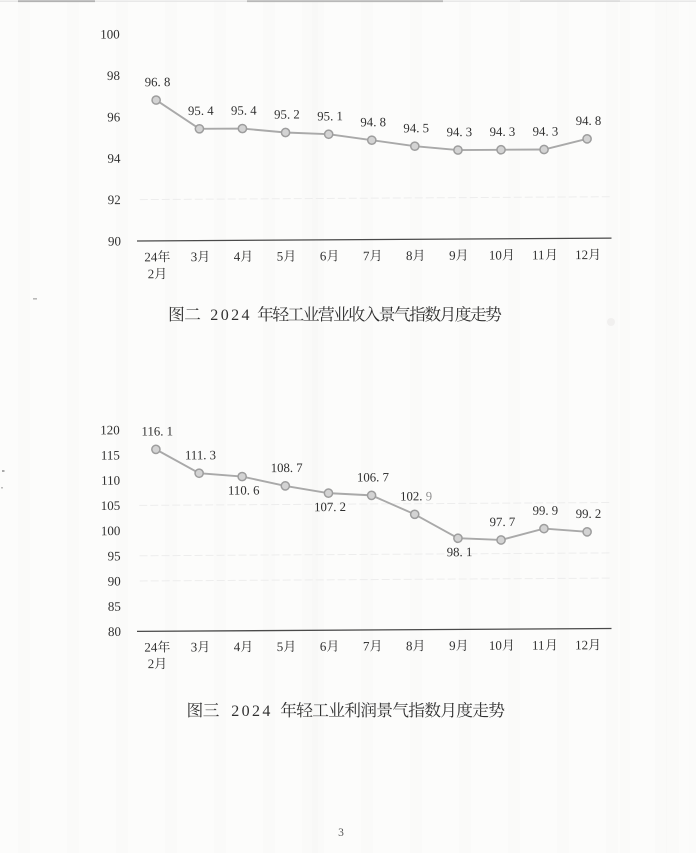 This screenshot has height=853, width=696. What do you see at coordinates (546, 511) in the screenshot?
I see `svg-text: 99. 9` at bounding box center [546, 511].